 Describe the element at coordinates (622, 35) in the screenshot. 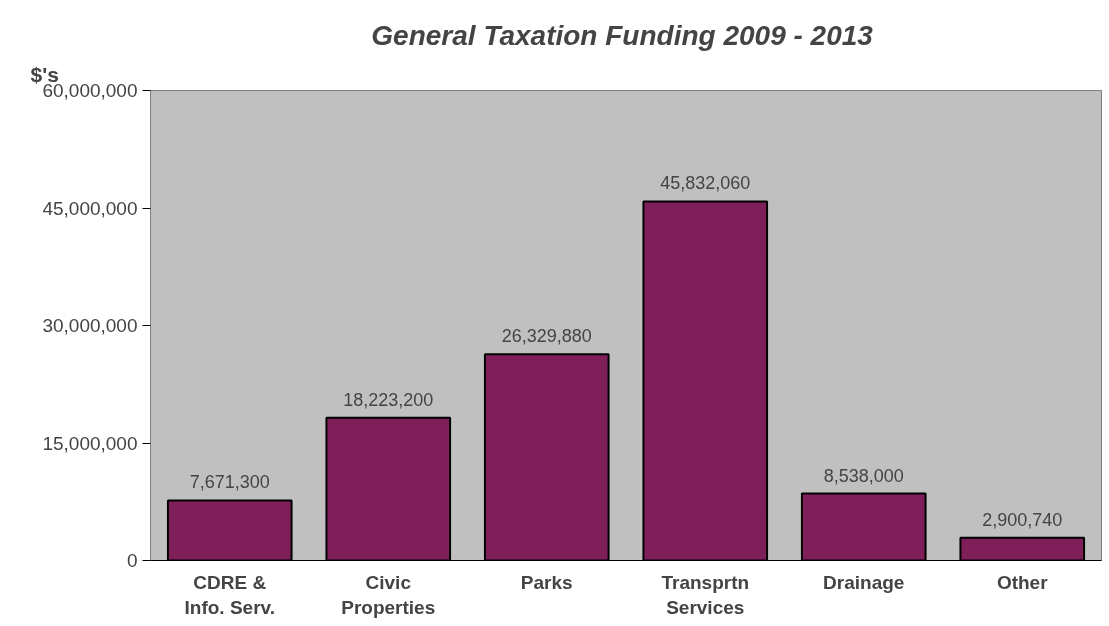

I see `chart-title: General Taxation Funding 2009 - 2013` at that location.